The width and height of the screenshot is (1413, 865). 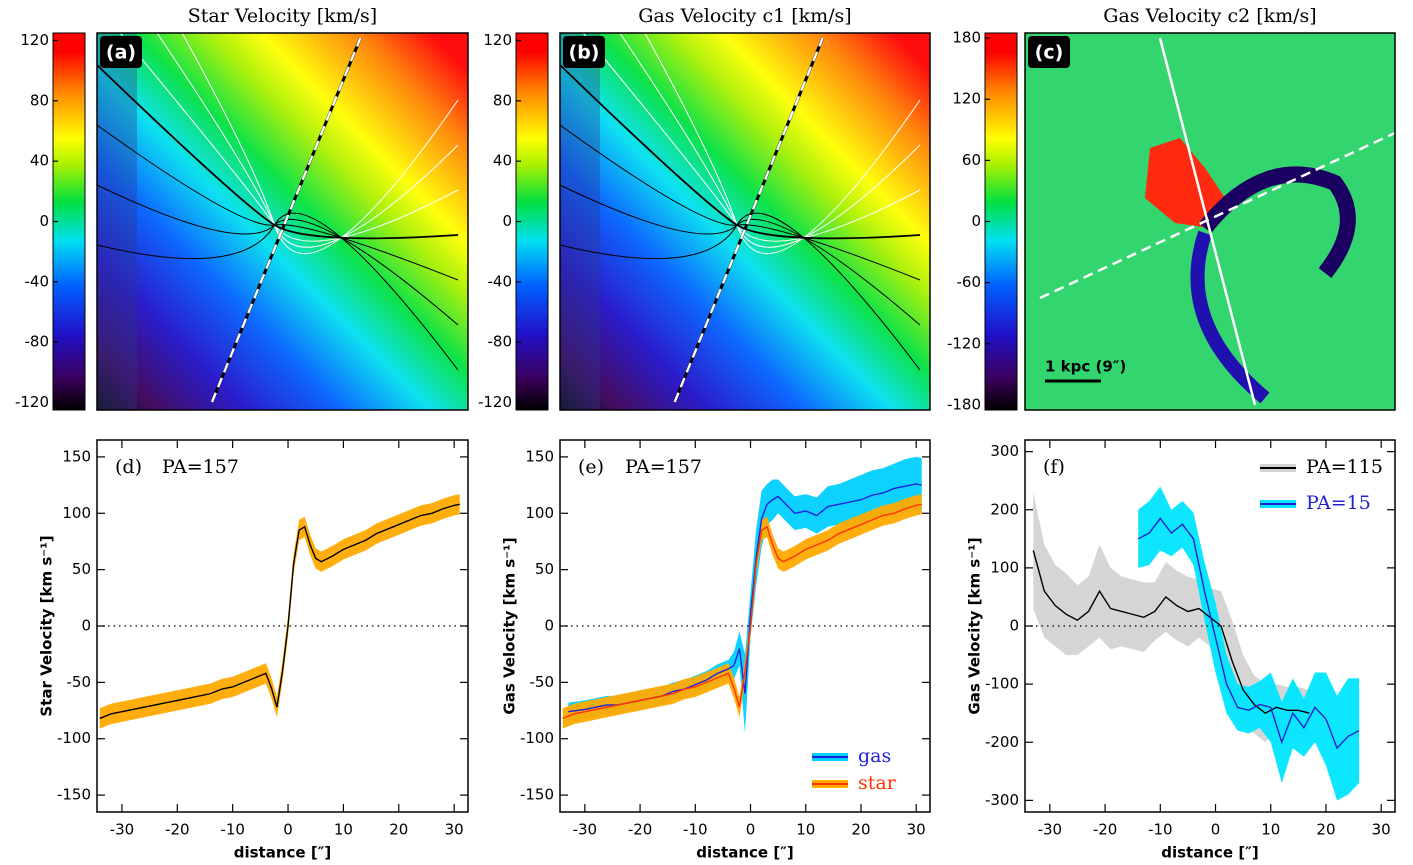 I want to click on map-bg-corner, so click(x=117, y=221).